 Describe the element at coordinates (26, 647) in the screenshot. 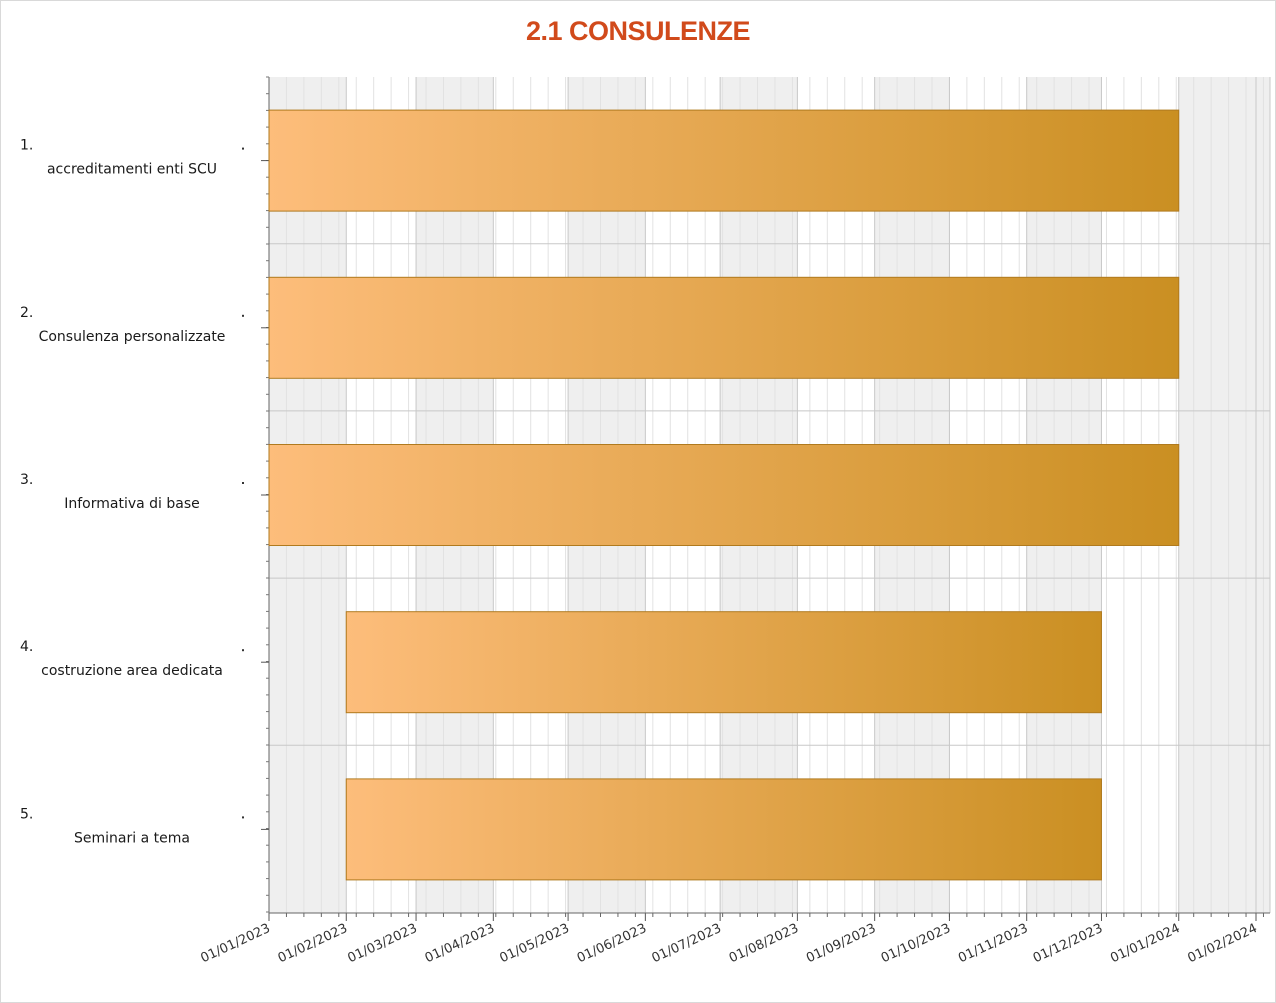

I see `category-number: 4.` at that location.